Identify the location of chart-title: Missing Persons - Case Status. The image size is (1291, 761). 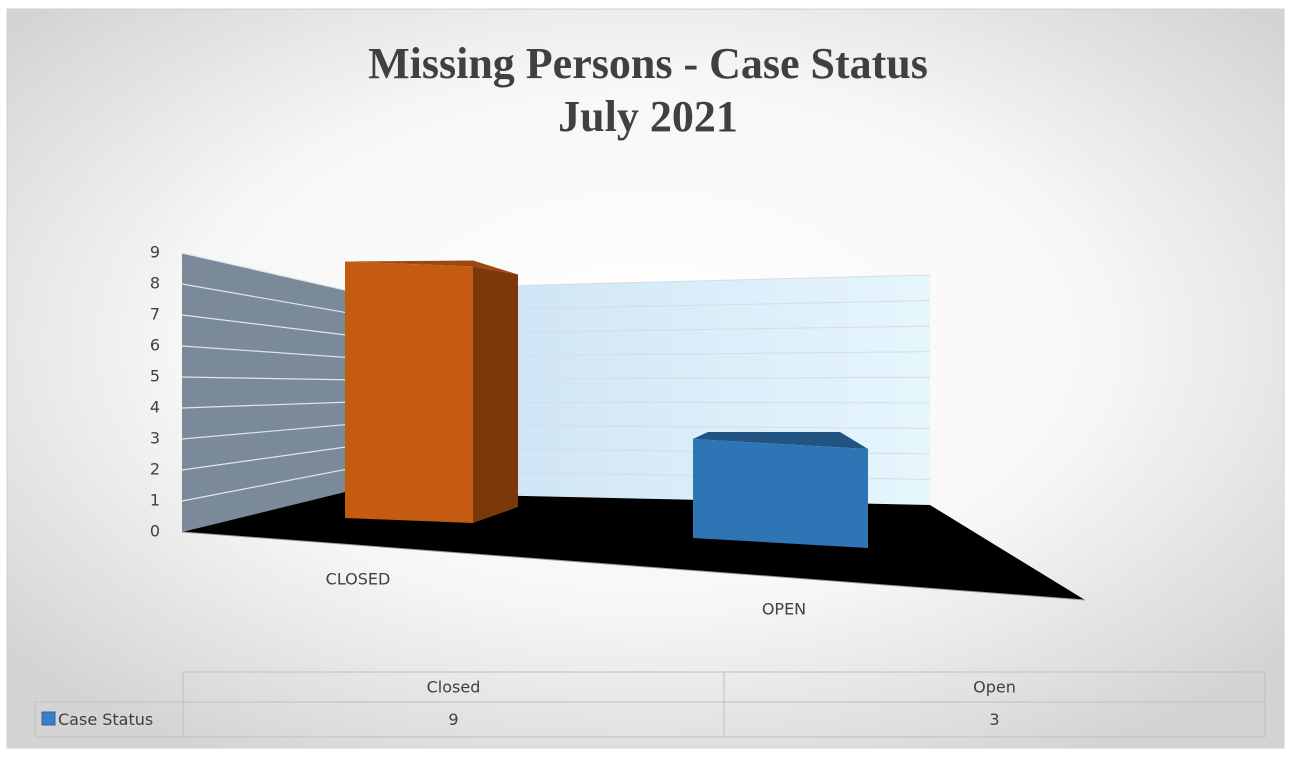
(648, 63).